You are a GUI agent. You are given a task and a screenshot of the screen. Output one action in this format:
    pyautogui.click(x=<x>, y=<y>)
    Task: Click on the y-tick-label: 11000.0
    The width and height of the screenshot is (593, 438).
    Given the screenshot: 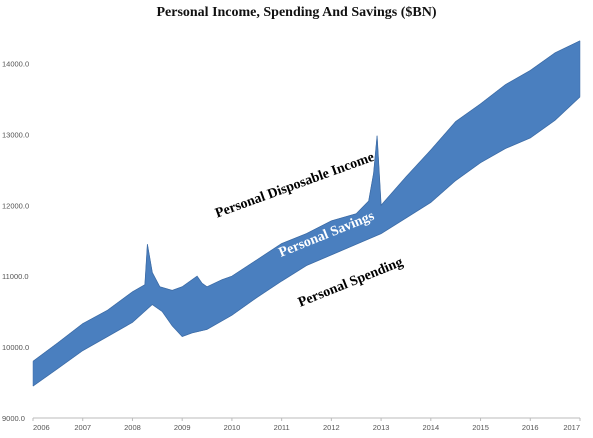 What is the action you would take?
    pyautogui.click(x=15, y=276)
    